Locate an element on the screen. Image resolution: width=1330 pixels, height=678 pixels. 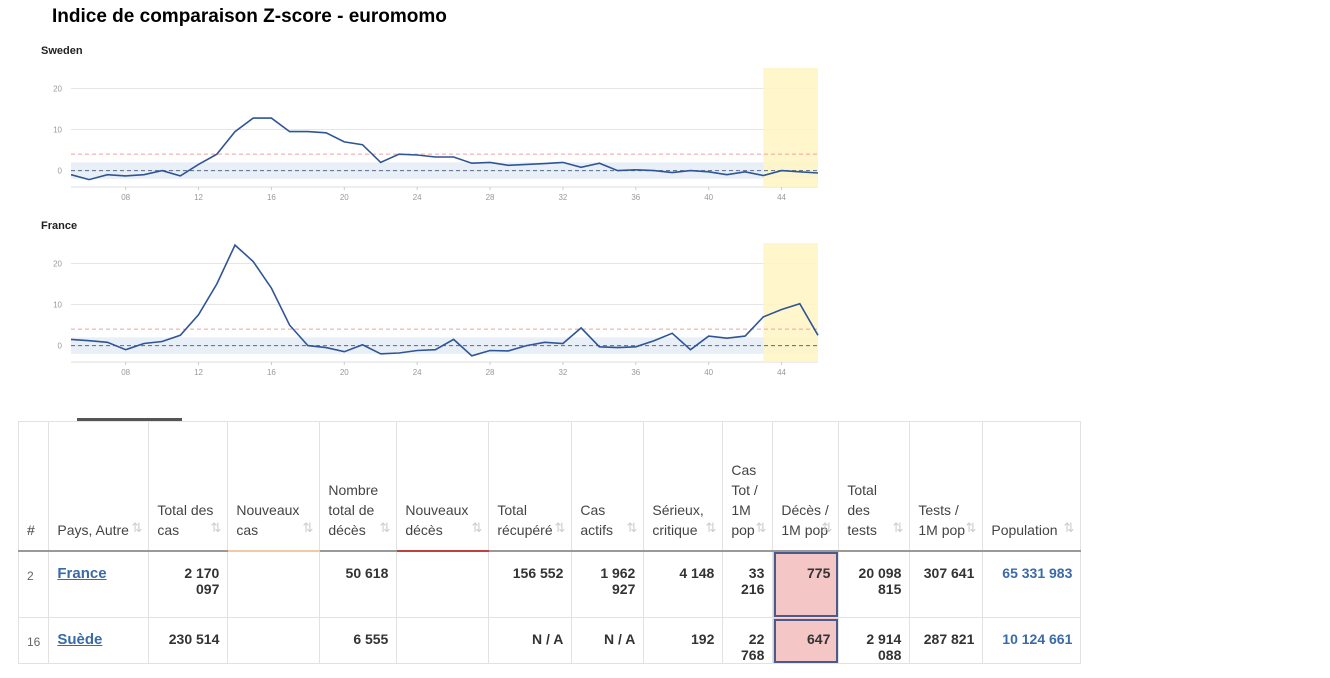
table-cell: Suède is located at coordinates (99, 640).